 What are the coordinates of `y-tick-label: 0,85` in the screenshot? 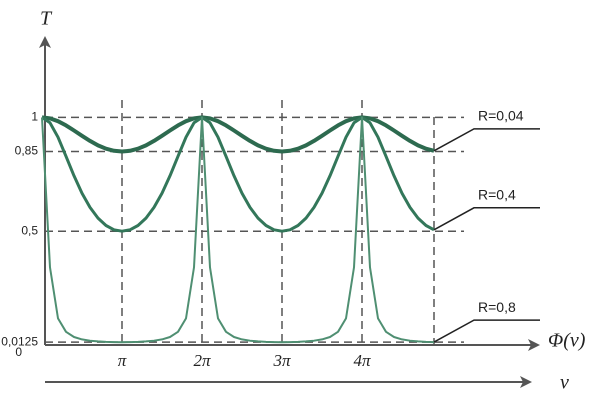 It's located at (27, 151).